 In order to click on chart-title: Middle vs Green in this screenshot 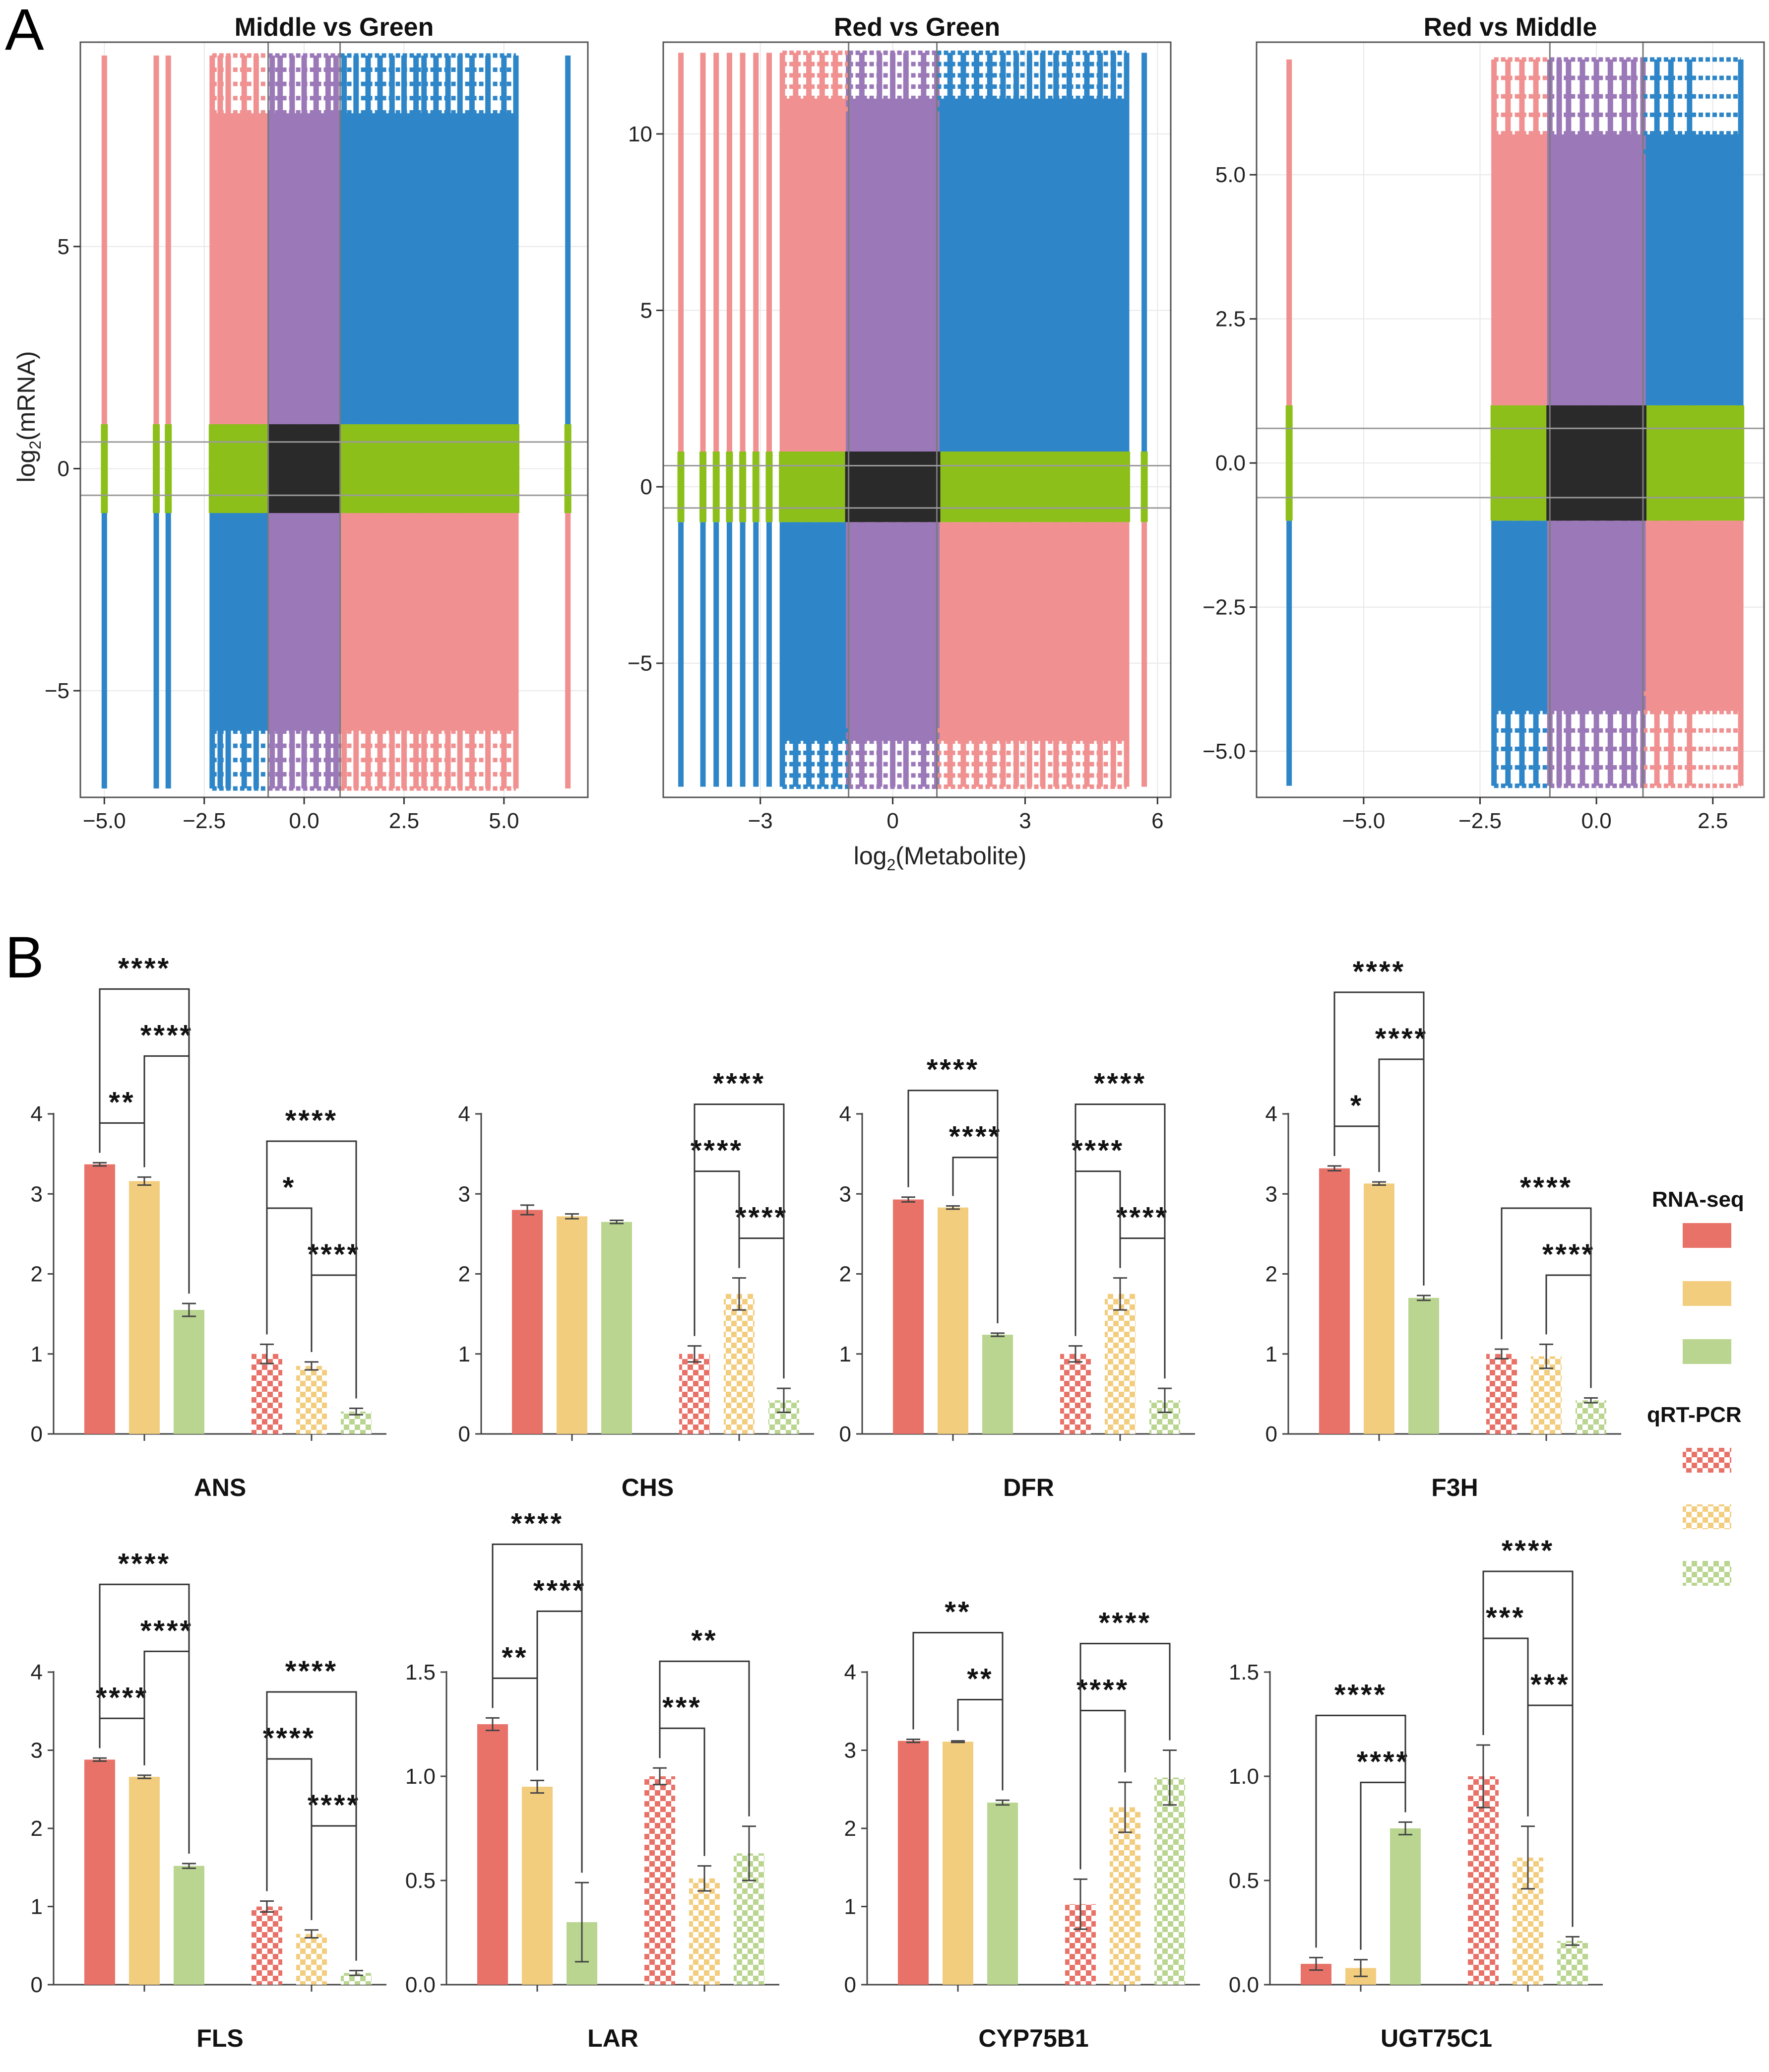, I will do `click(335, 28)`.